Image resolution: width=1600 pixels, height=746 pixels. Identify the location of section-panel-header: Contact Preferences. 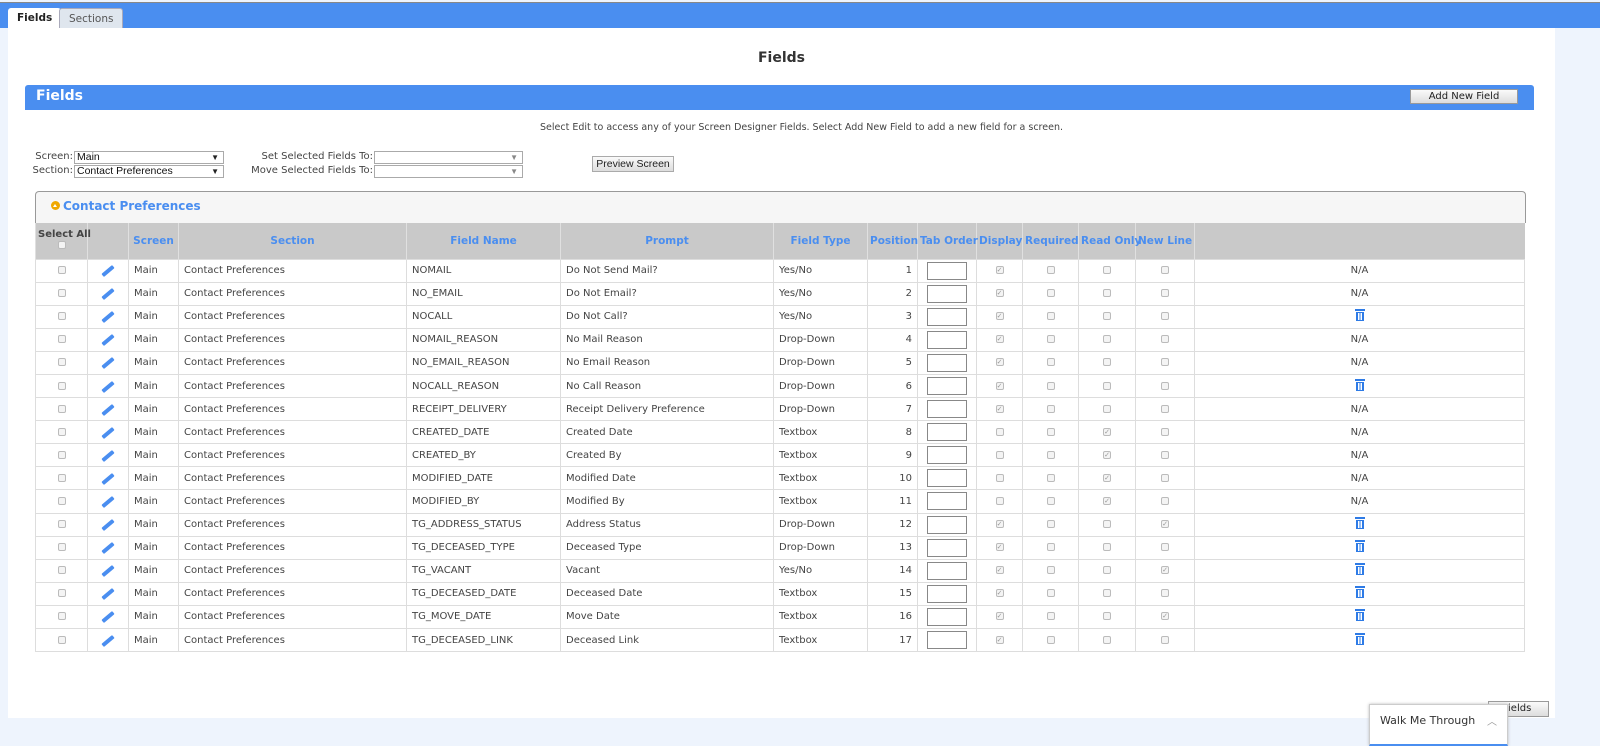
(780, 207).